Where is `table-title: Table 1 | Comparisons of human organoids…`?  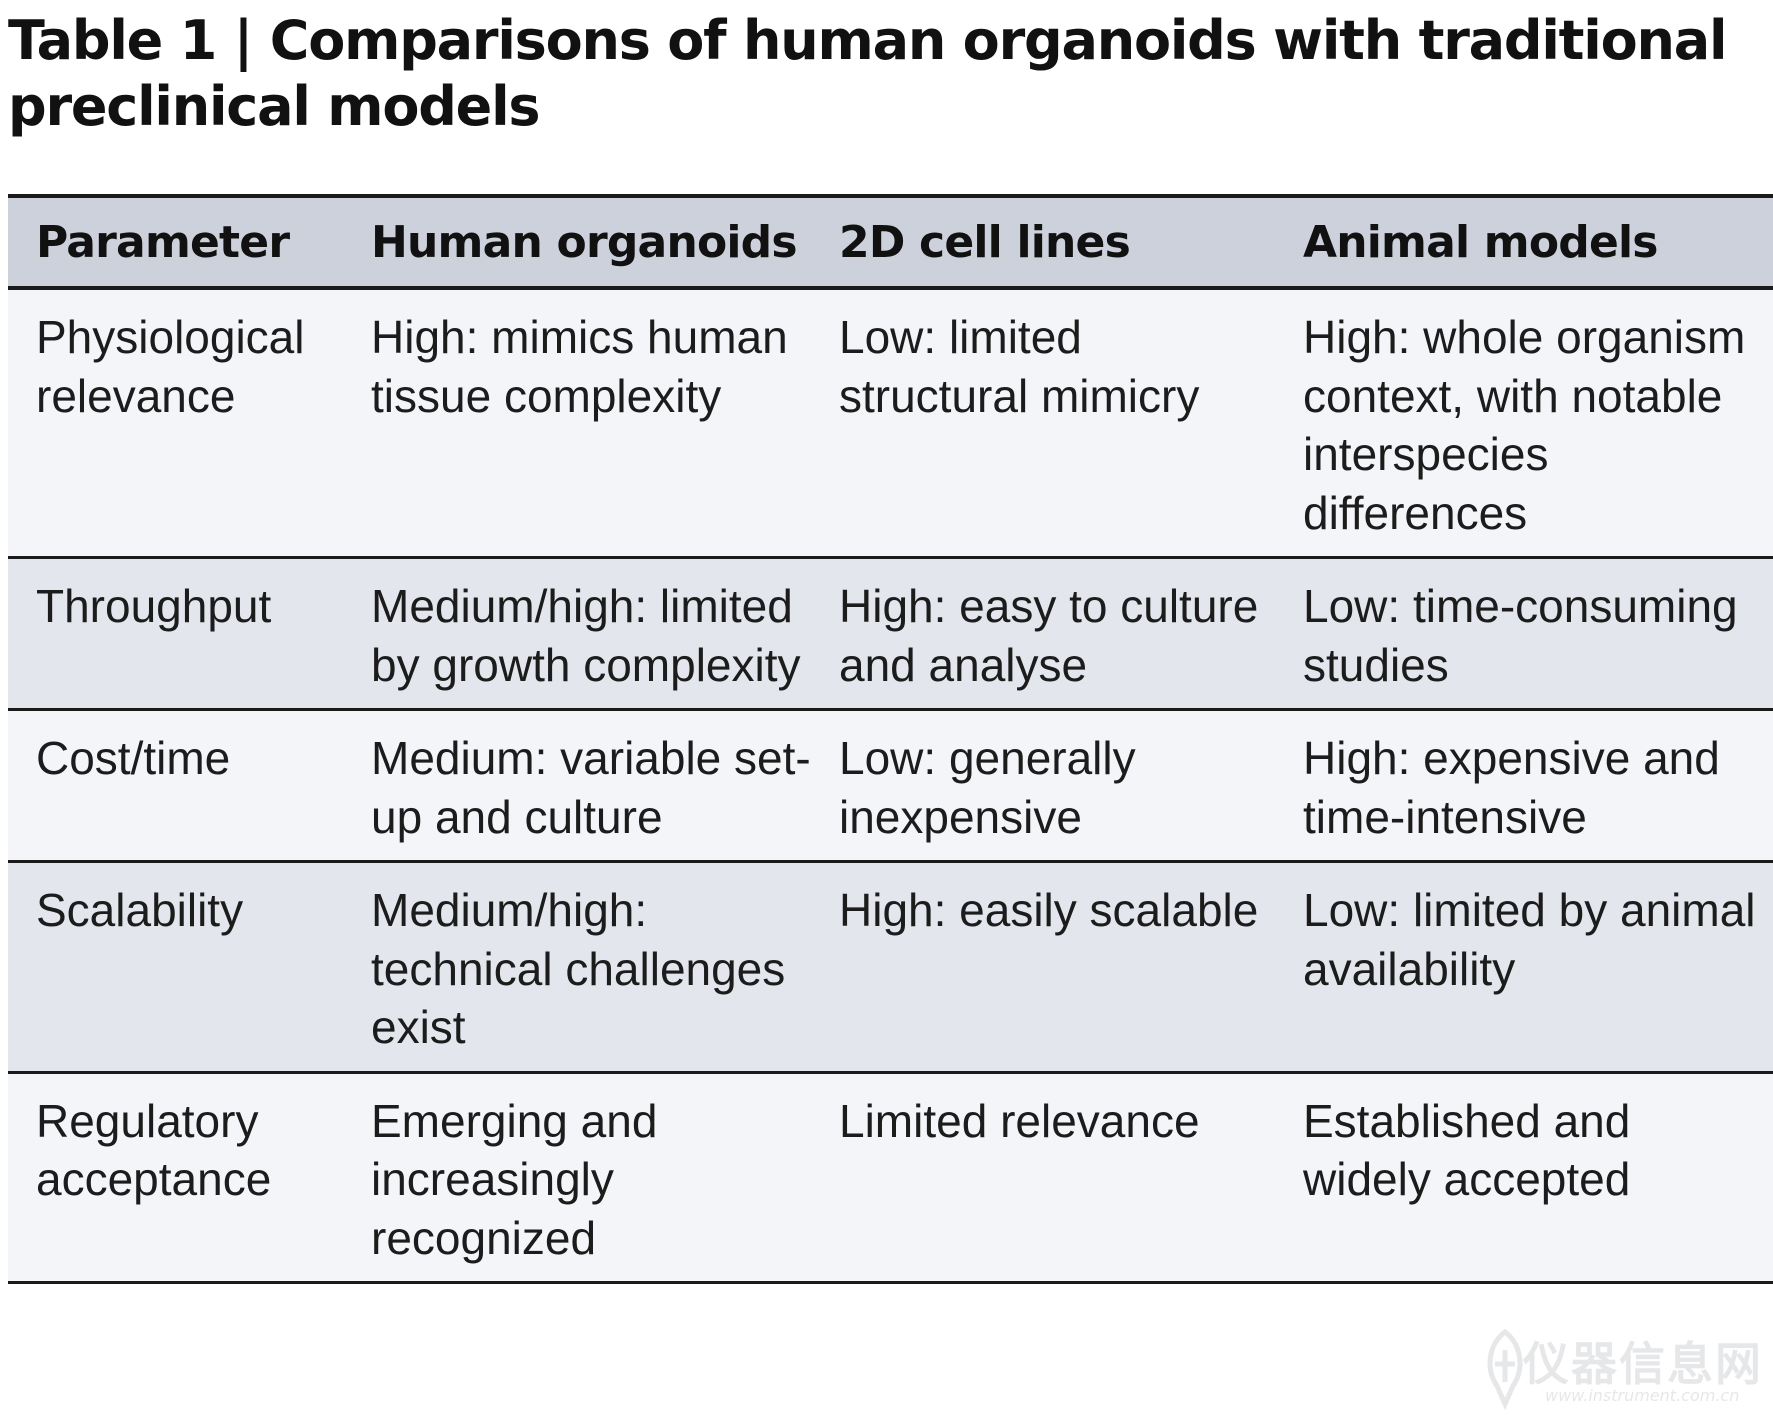 table-title: Table 1 | Comparisons of human organoids… is located at coordinates (867, 73).